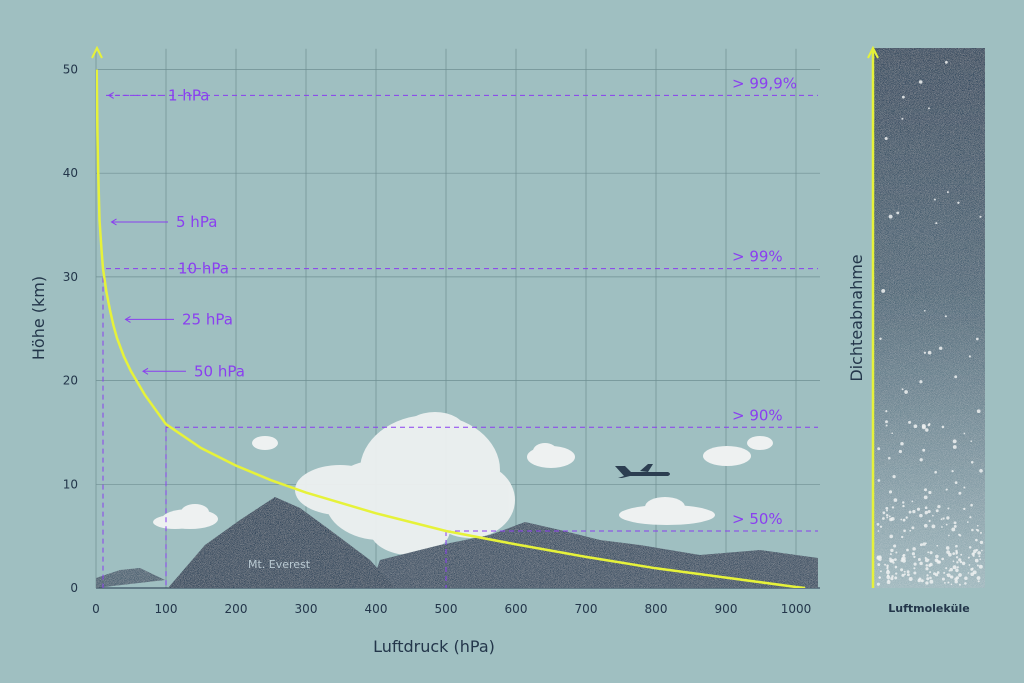 The image size is (1024, 683). I want to click on y-tick-label-0: 0, so click(74, 588).